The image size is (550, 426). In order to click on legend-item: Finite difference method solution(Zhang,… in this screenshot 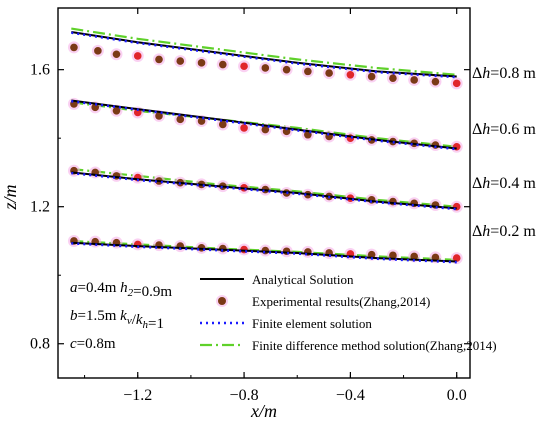, I will do `click(348, 345)`.